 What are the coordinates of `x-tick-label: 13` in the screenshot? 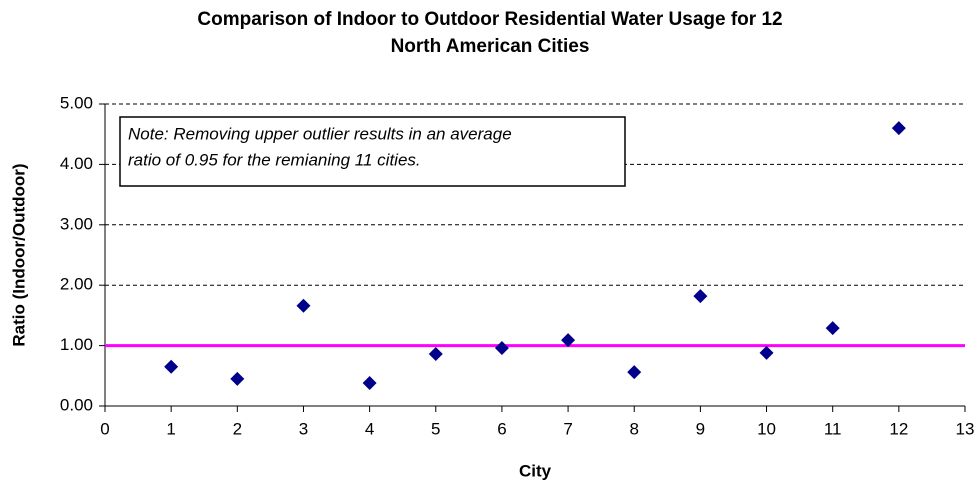 It's located at (965, 428).